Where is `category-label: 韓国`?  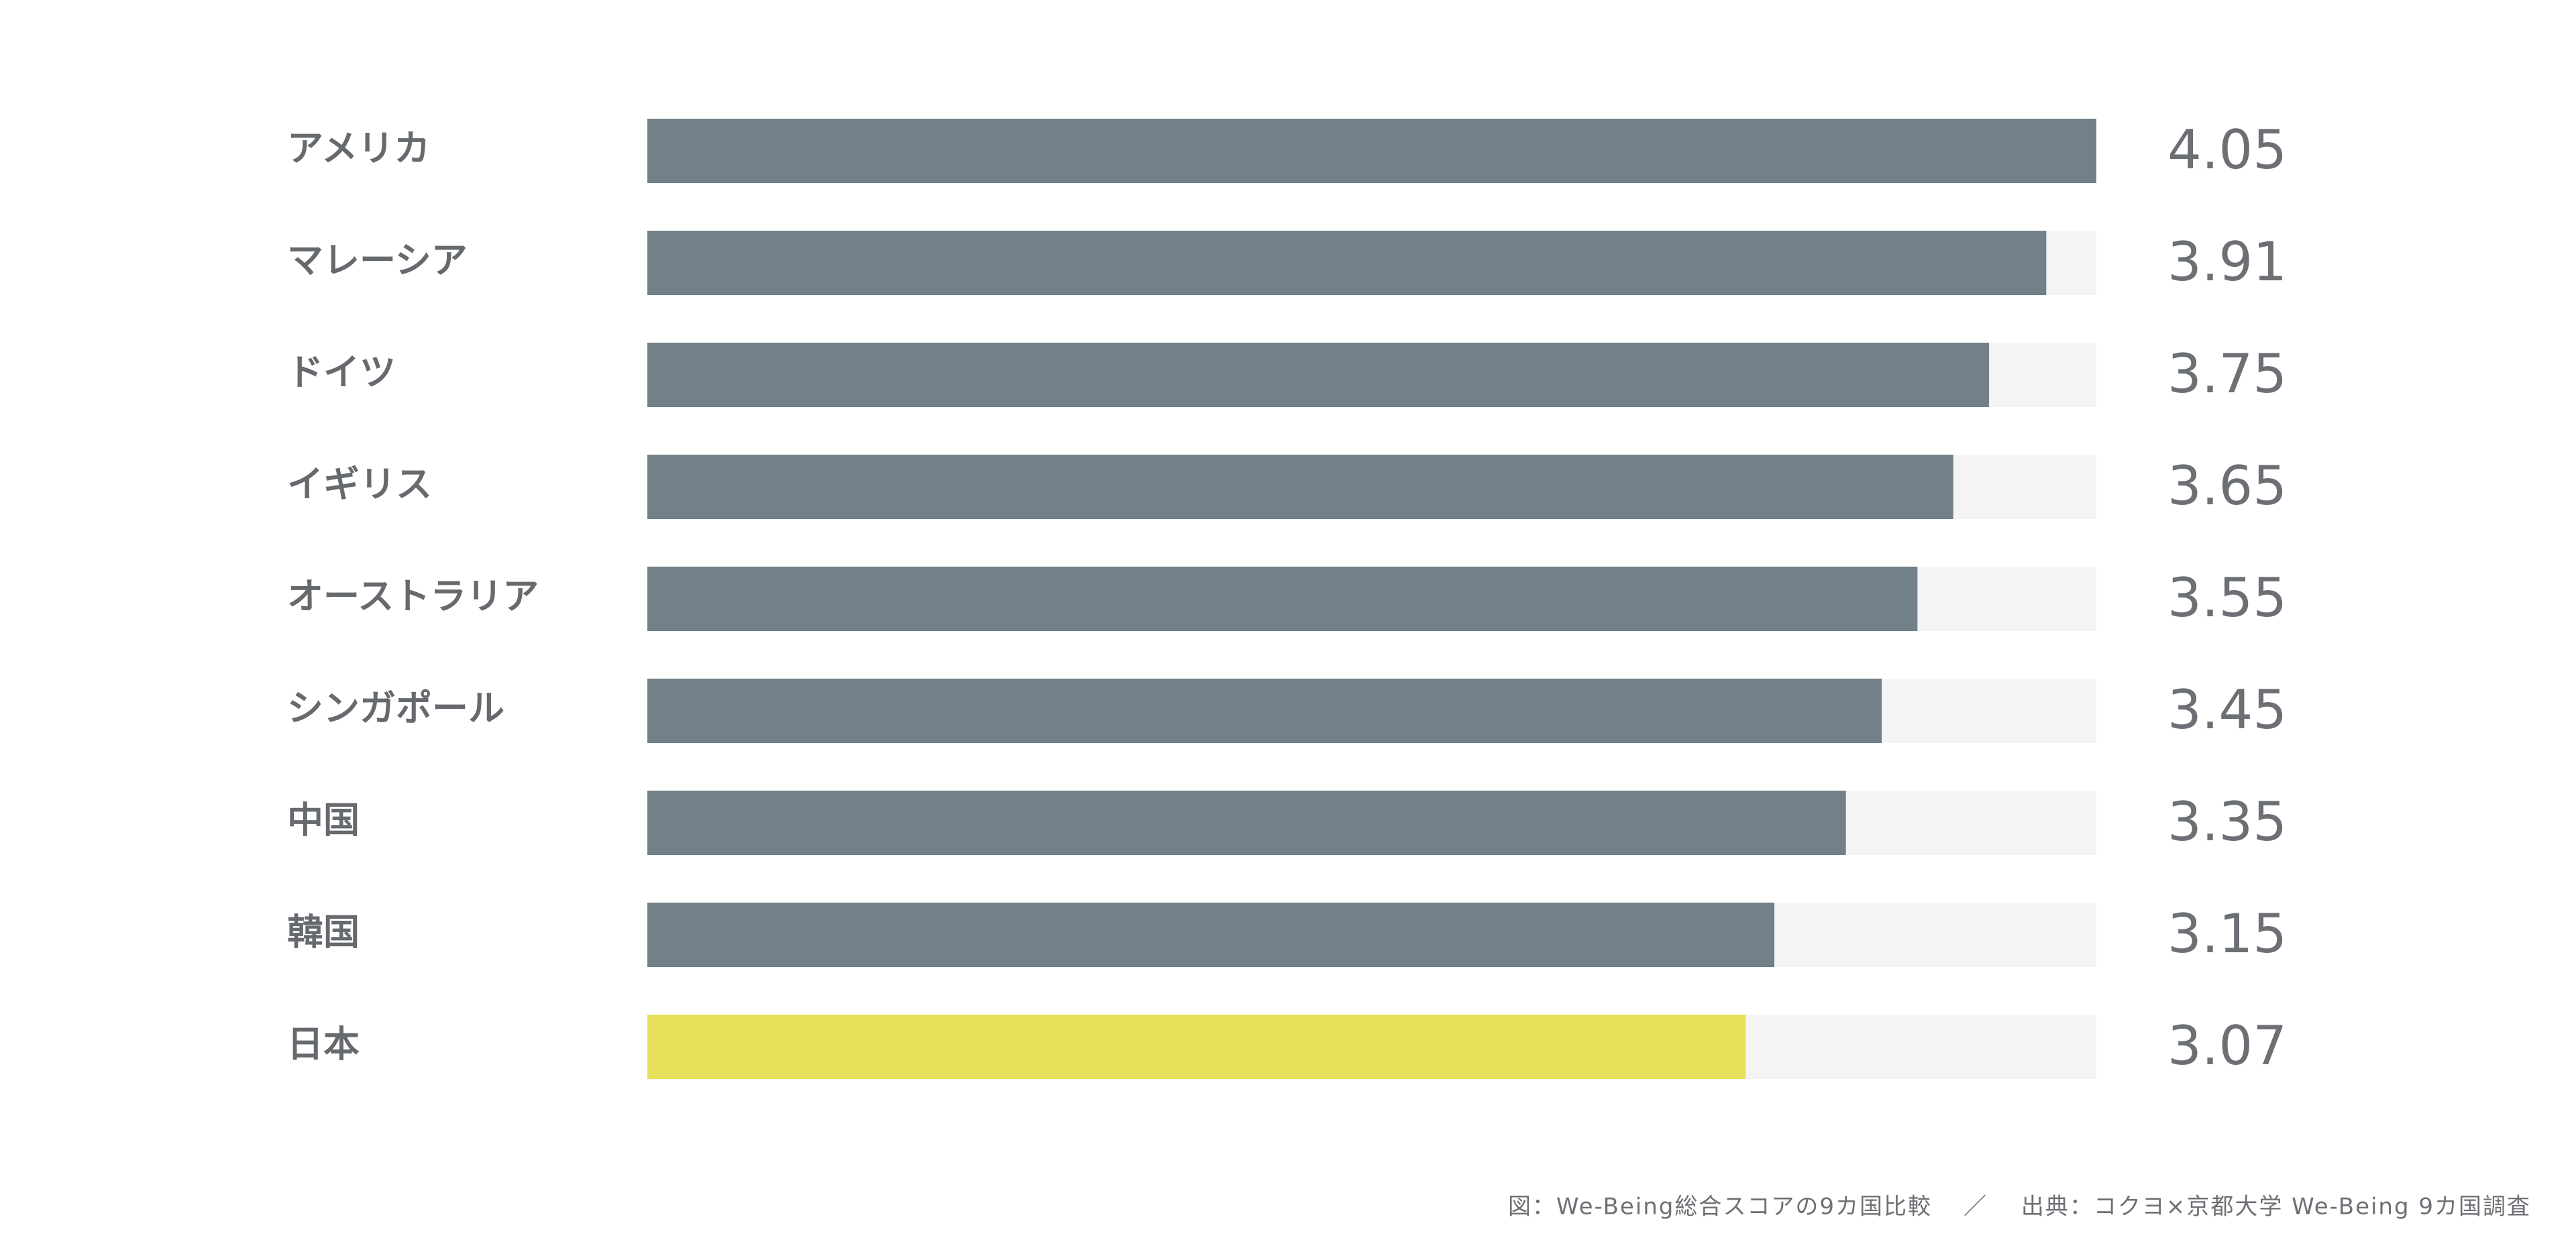 category-label: 韓国 is located at coordinates (323, 933).